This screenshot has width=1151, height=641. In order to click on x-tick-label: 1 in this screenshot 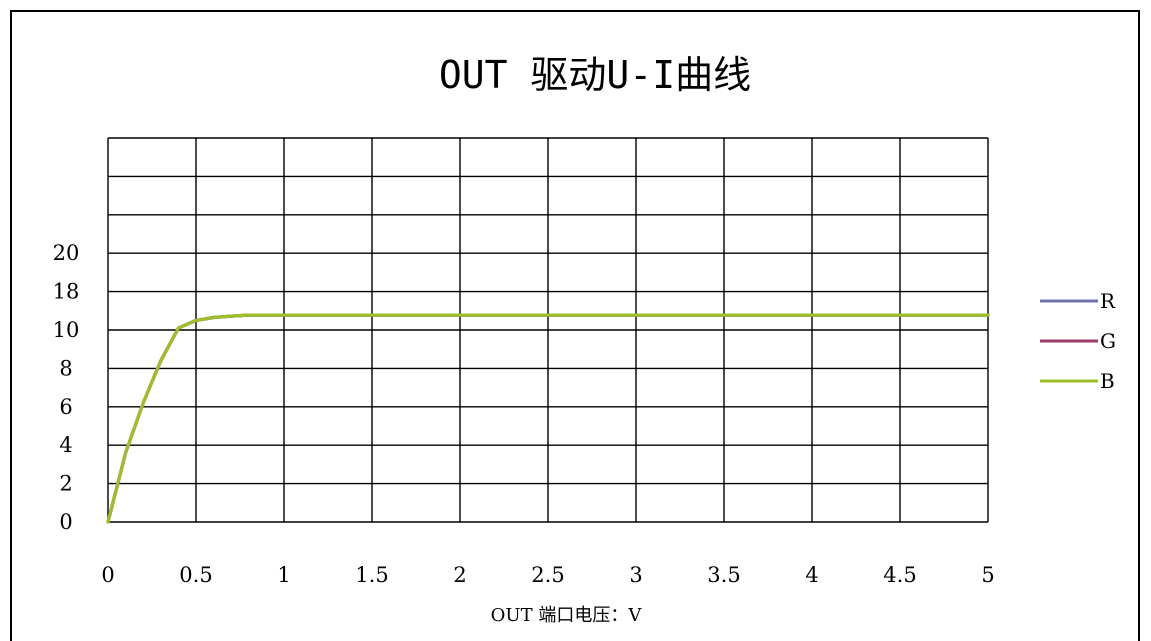, I will do `click(283, 575)`.